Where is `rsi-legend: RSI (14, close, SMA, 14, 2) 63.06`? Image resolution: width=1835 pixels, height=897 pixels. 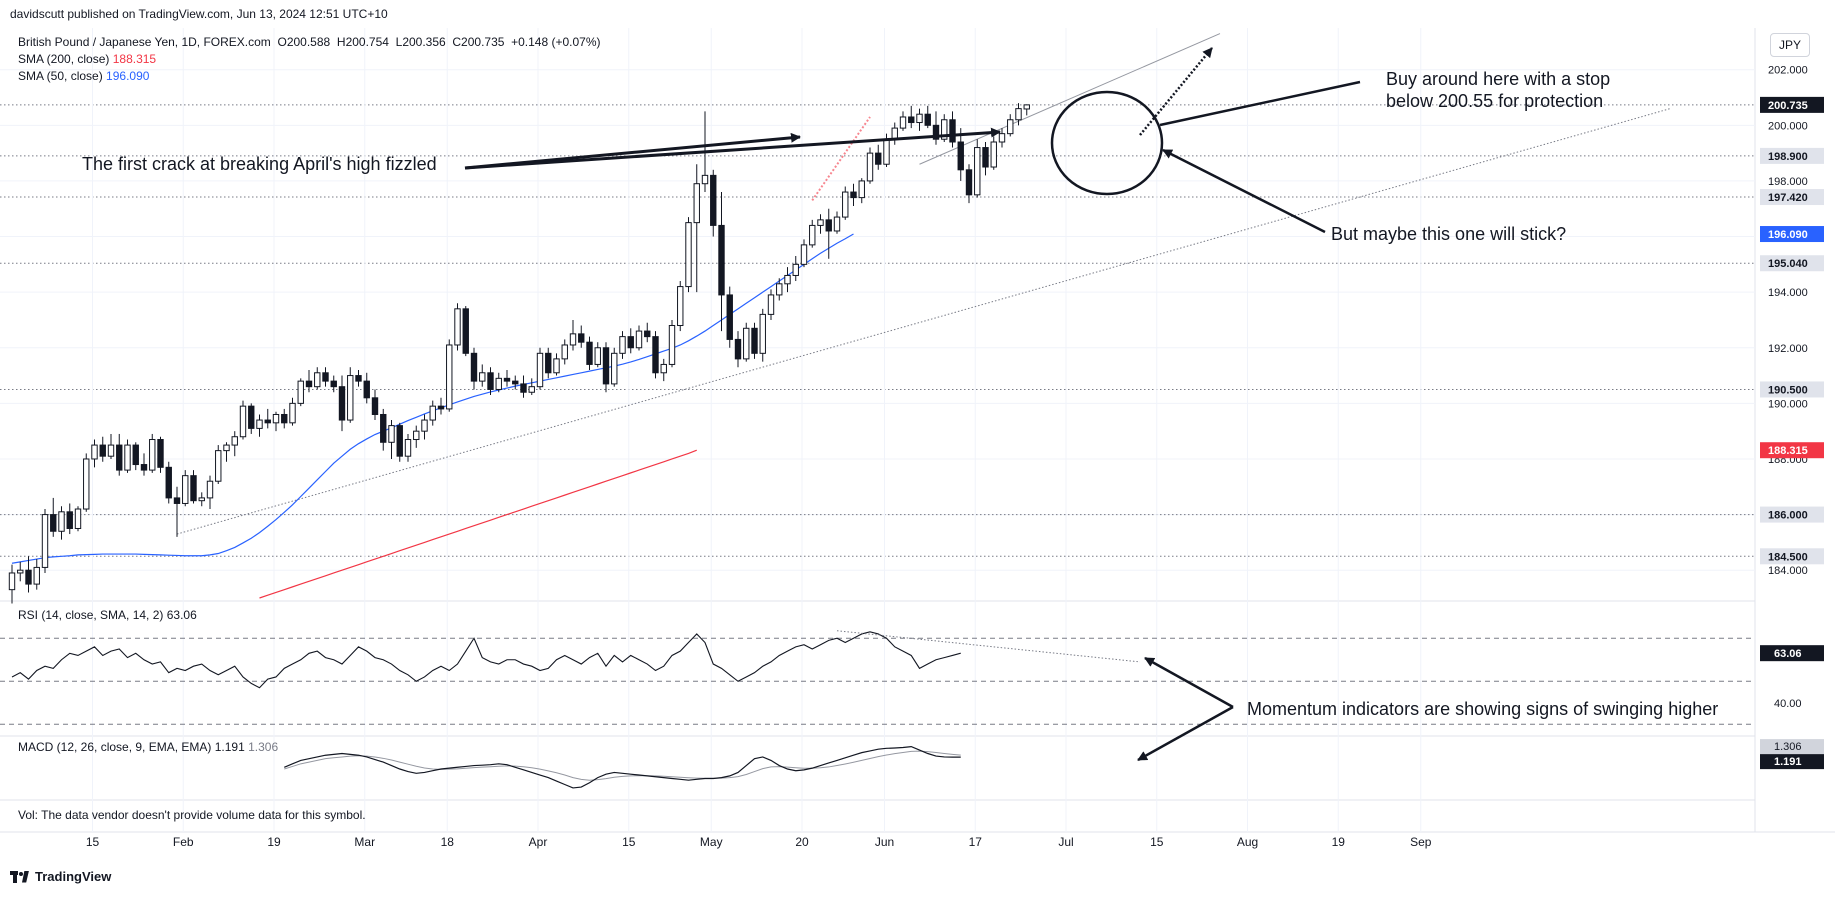
rsi-legend: RSI (14, close, SMA, 14, 2) 63.06 is located at coordinates (107, 615).